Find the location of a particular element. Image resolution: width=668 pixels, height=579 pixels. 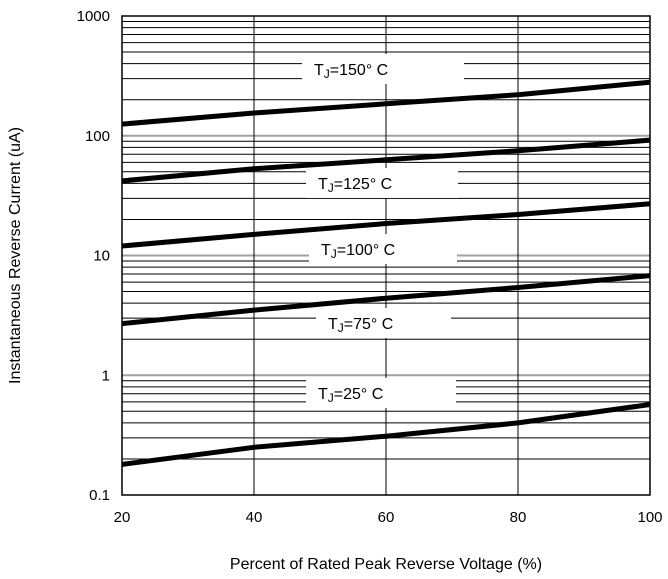

x-tick-label: 60 is located at coordinates (386, 517).